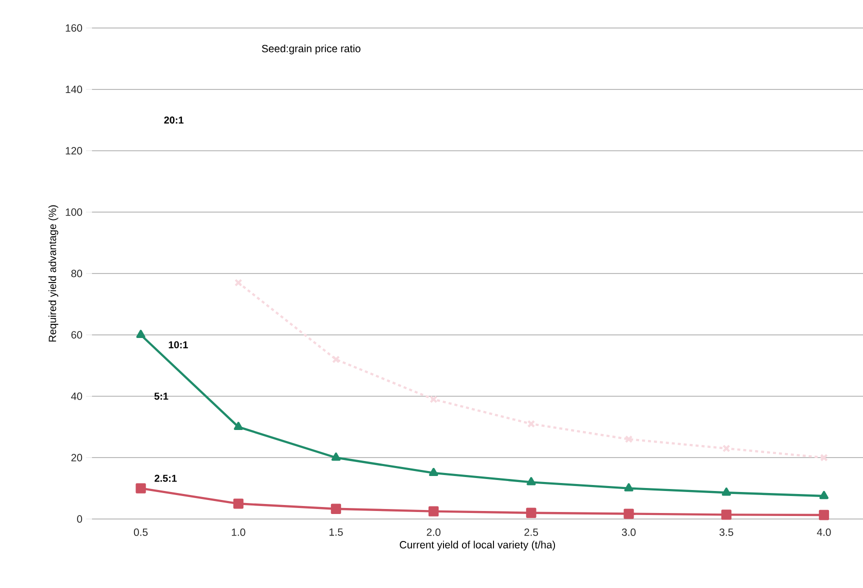 This screenshot has width=863, height=588. Describe the element at coordinates (161, 396) in the screenshot. I see `annotation: 5:1` at that location.